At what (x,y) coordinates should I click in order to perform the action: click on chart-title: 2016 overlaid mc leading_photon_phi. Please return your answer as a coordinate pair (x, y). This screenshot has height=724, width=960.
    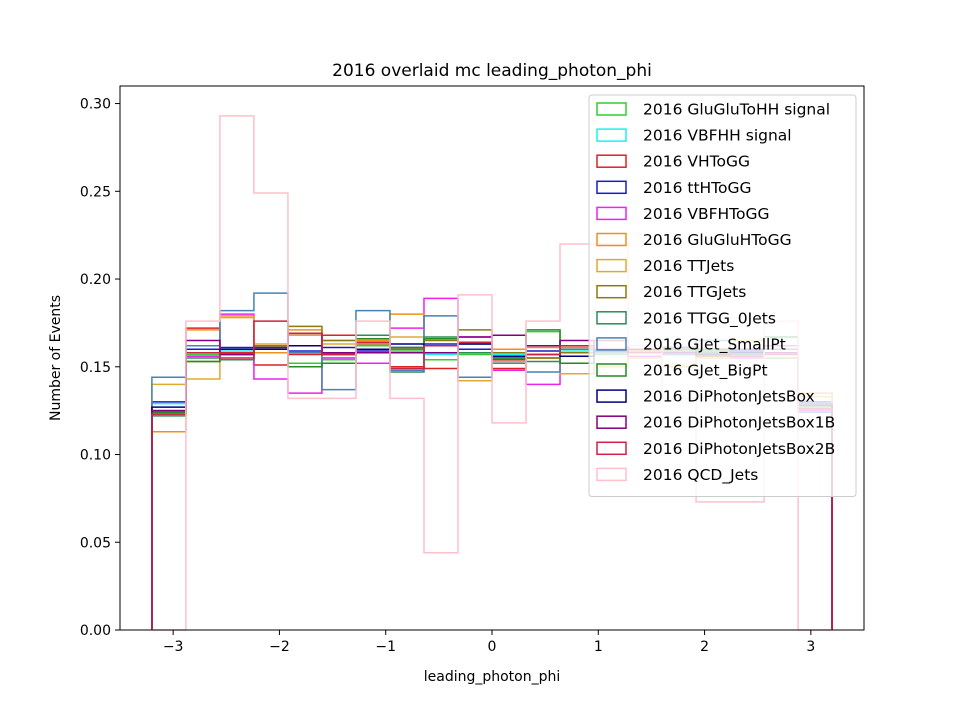
    Looking at the image, I should click on (492, 71).